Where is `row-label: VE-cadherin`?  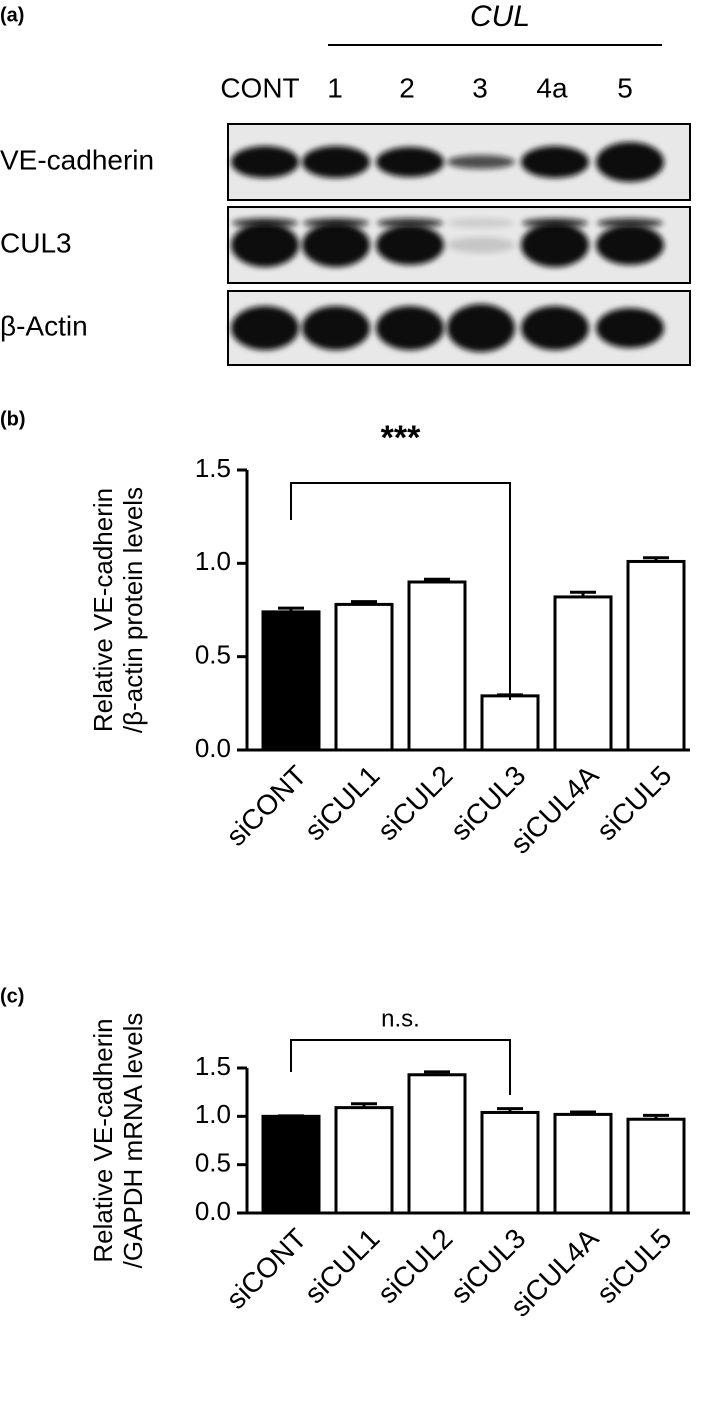
row-label: VE-cadherin is located at coordinates (77, 159).